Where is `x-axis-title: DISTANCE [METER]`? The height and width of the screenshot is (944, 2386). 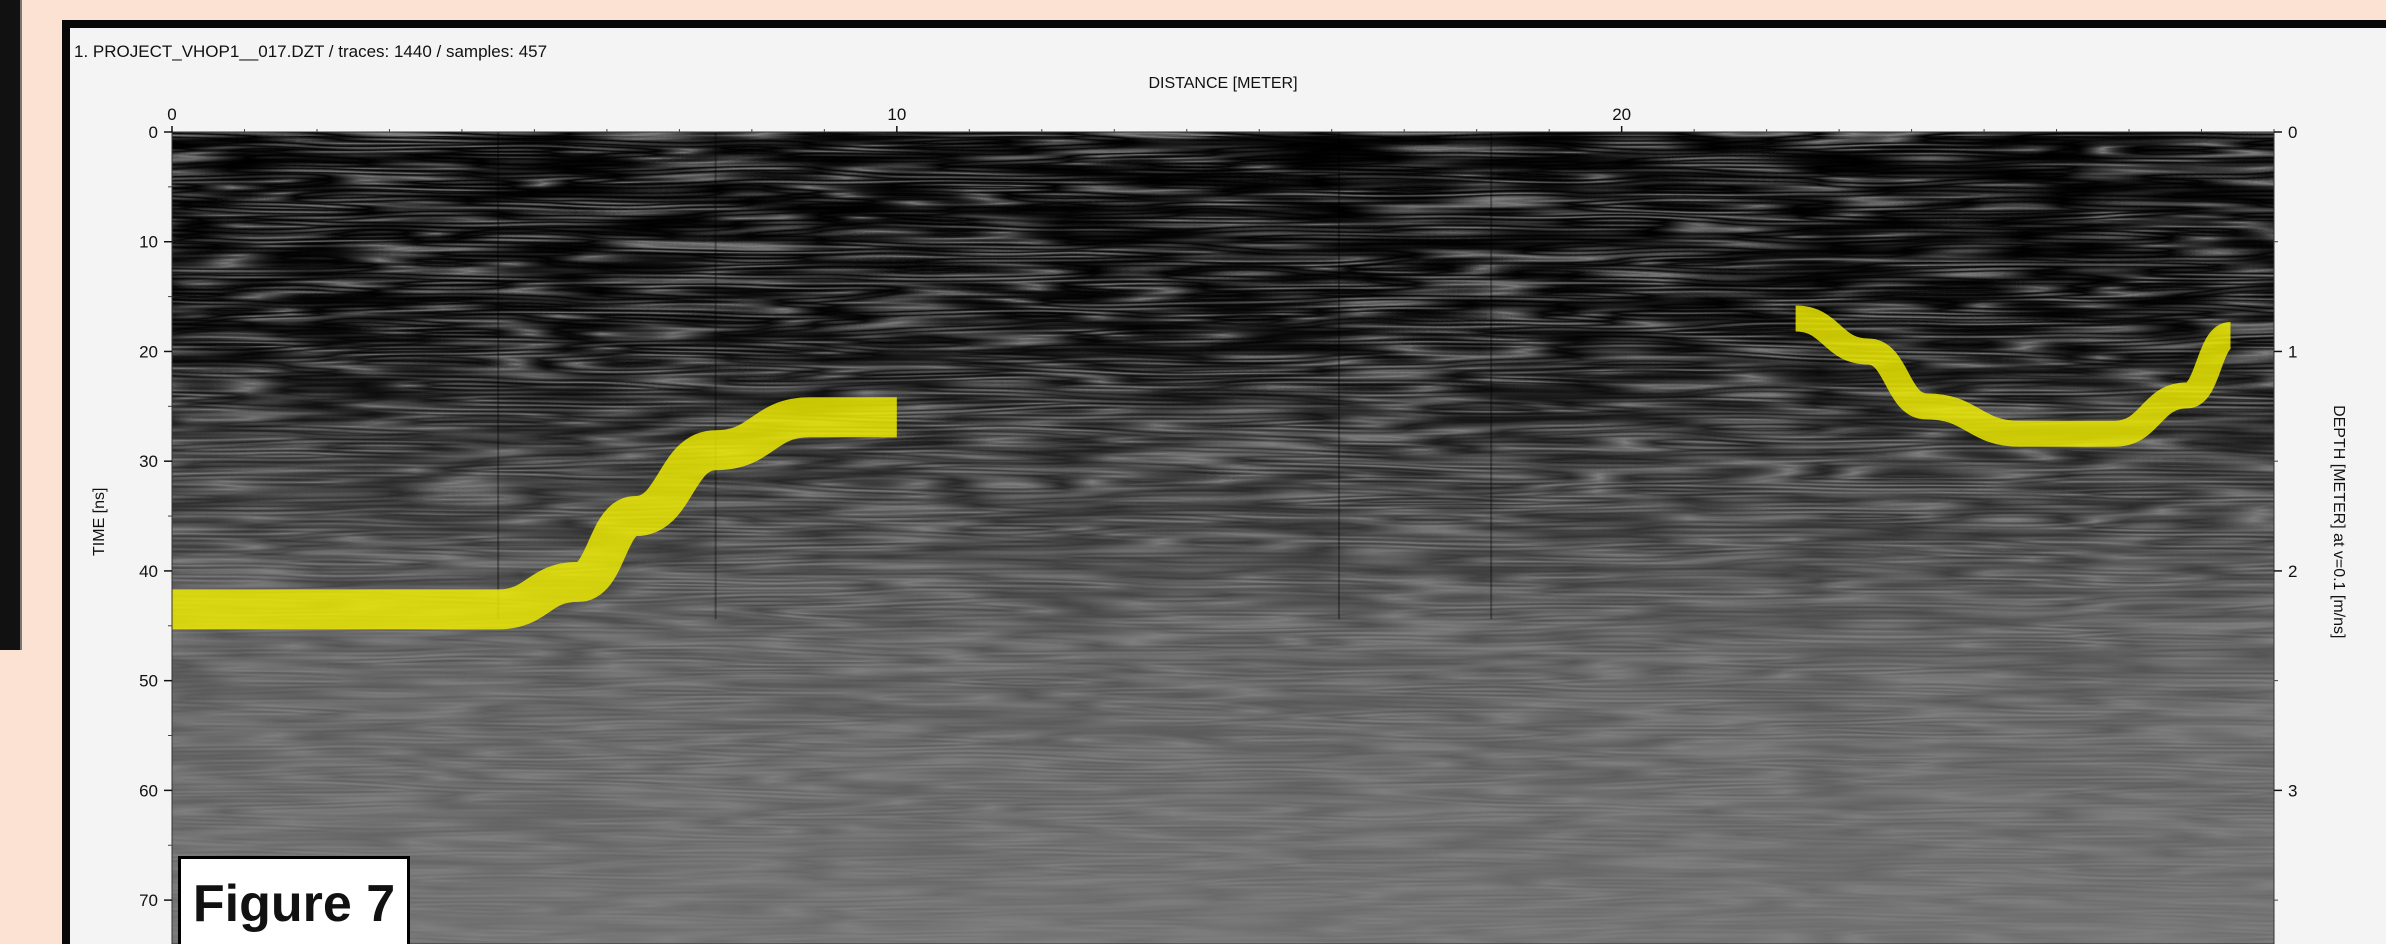
x-axis-title: DISTANCE [METER] is located at coordinates (1222, 83).